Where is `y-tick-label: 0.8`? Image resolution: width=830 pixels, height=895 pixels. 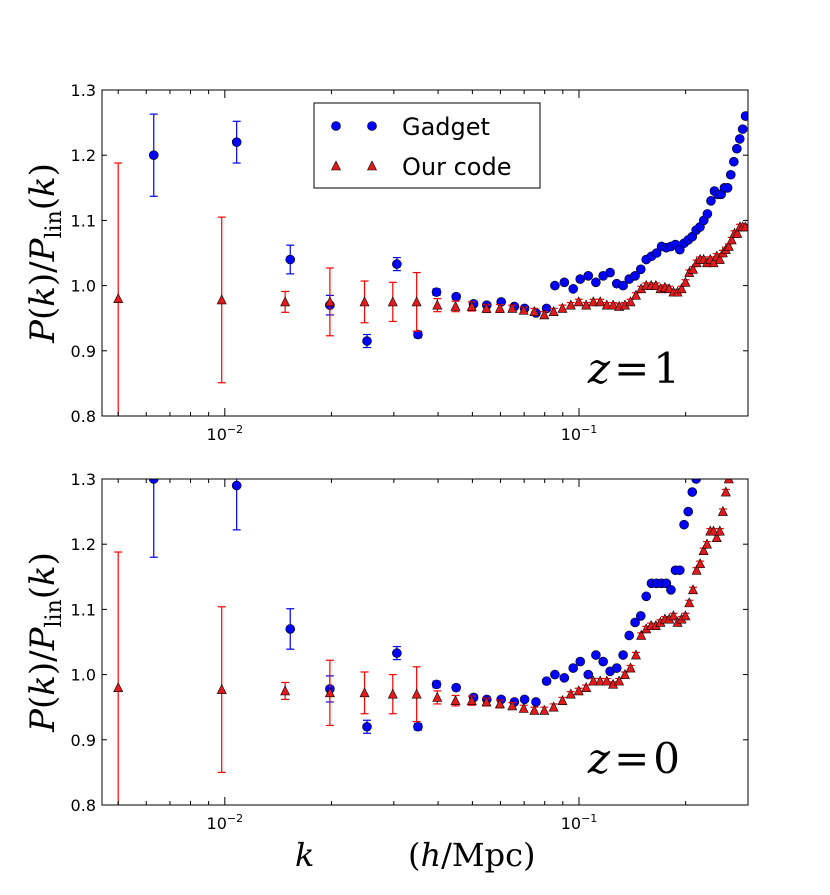 y-tick-label: 0.8 is located at coordinates (83, 805).